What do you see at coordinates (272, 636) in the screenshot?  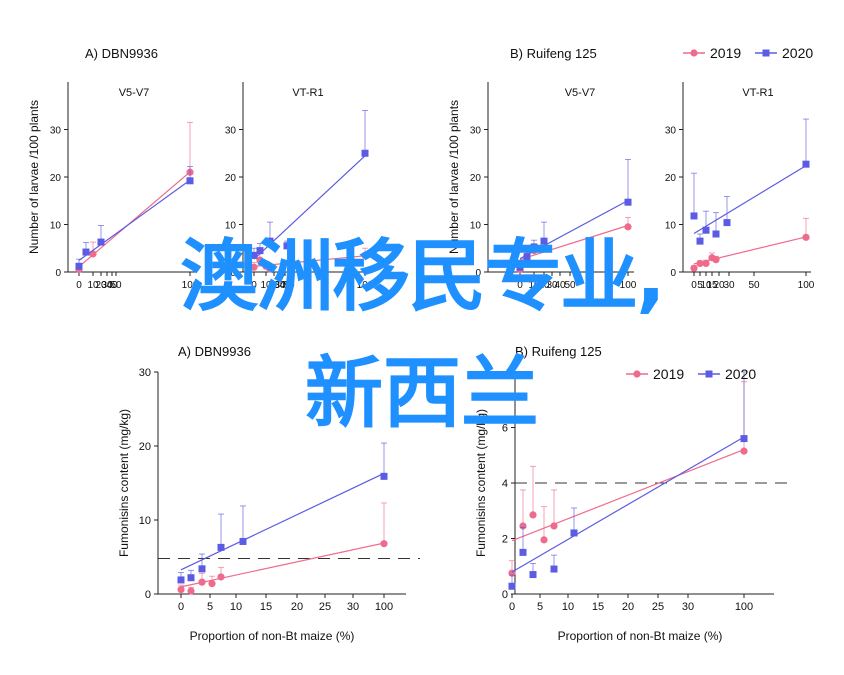 I see `x-axis-label: Proportion of non-Bt maize (%)` at bounding box center [272, 636].